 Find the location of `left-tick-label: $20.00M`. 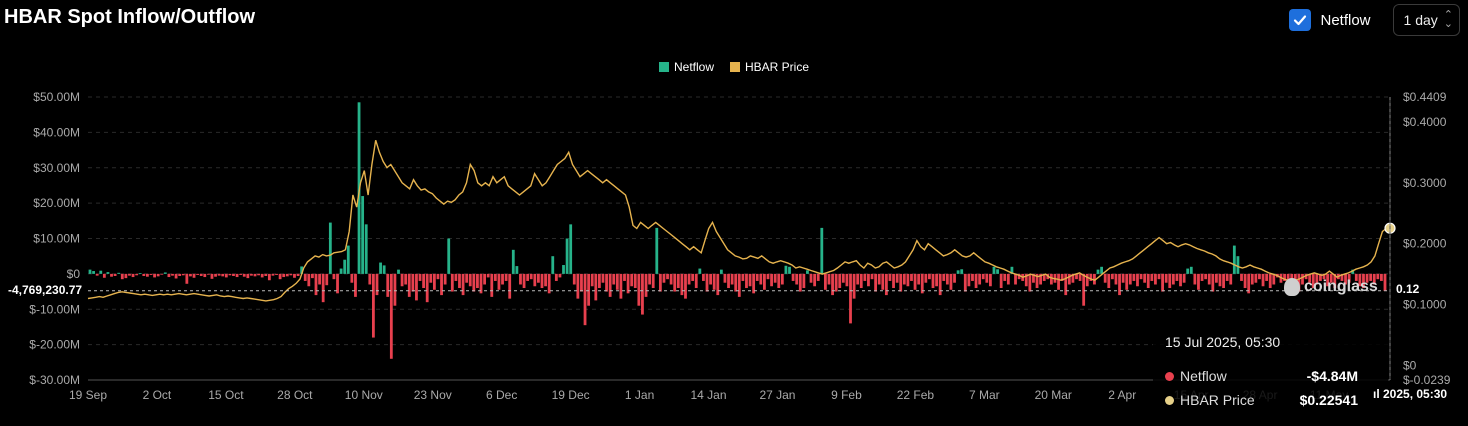

left-tick-label: $20.00M is located at coordinates (56, 203).